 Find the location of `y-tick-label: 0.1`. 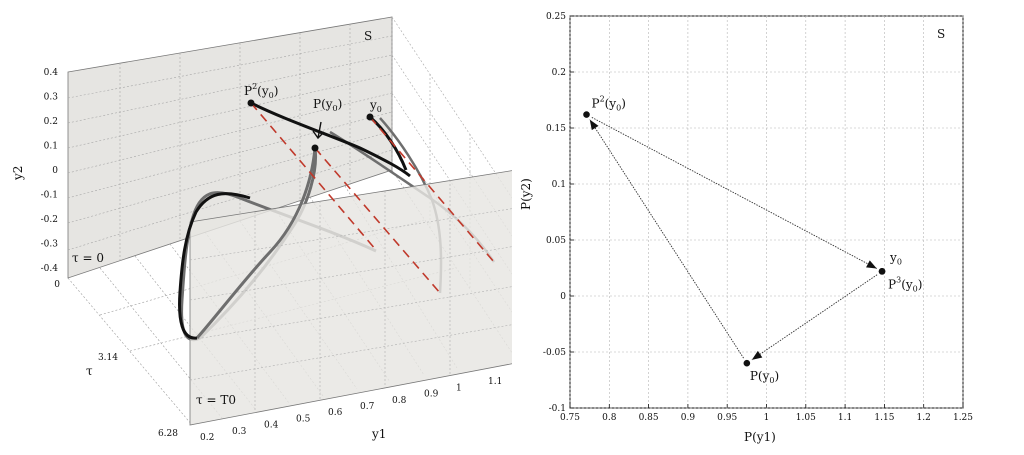

y-tick-label: 0.1 is located at coordinates (559, 185).